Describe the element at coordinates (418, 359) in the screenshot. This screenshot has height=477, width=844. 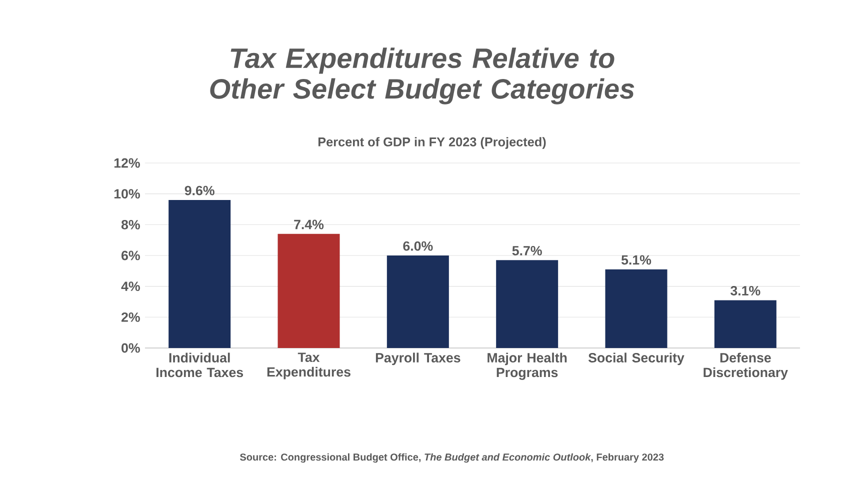
I see `x-tick-label: Payroll Taxes` at that location.